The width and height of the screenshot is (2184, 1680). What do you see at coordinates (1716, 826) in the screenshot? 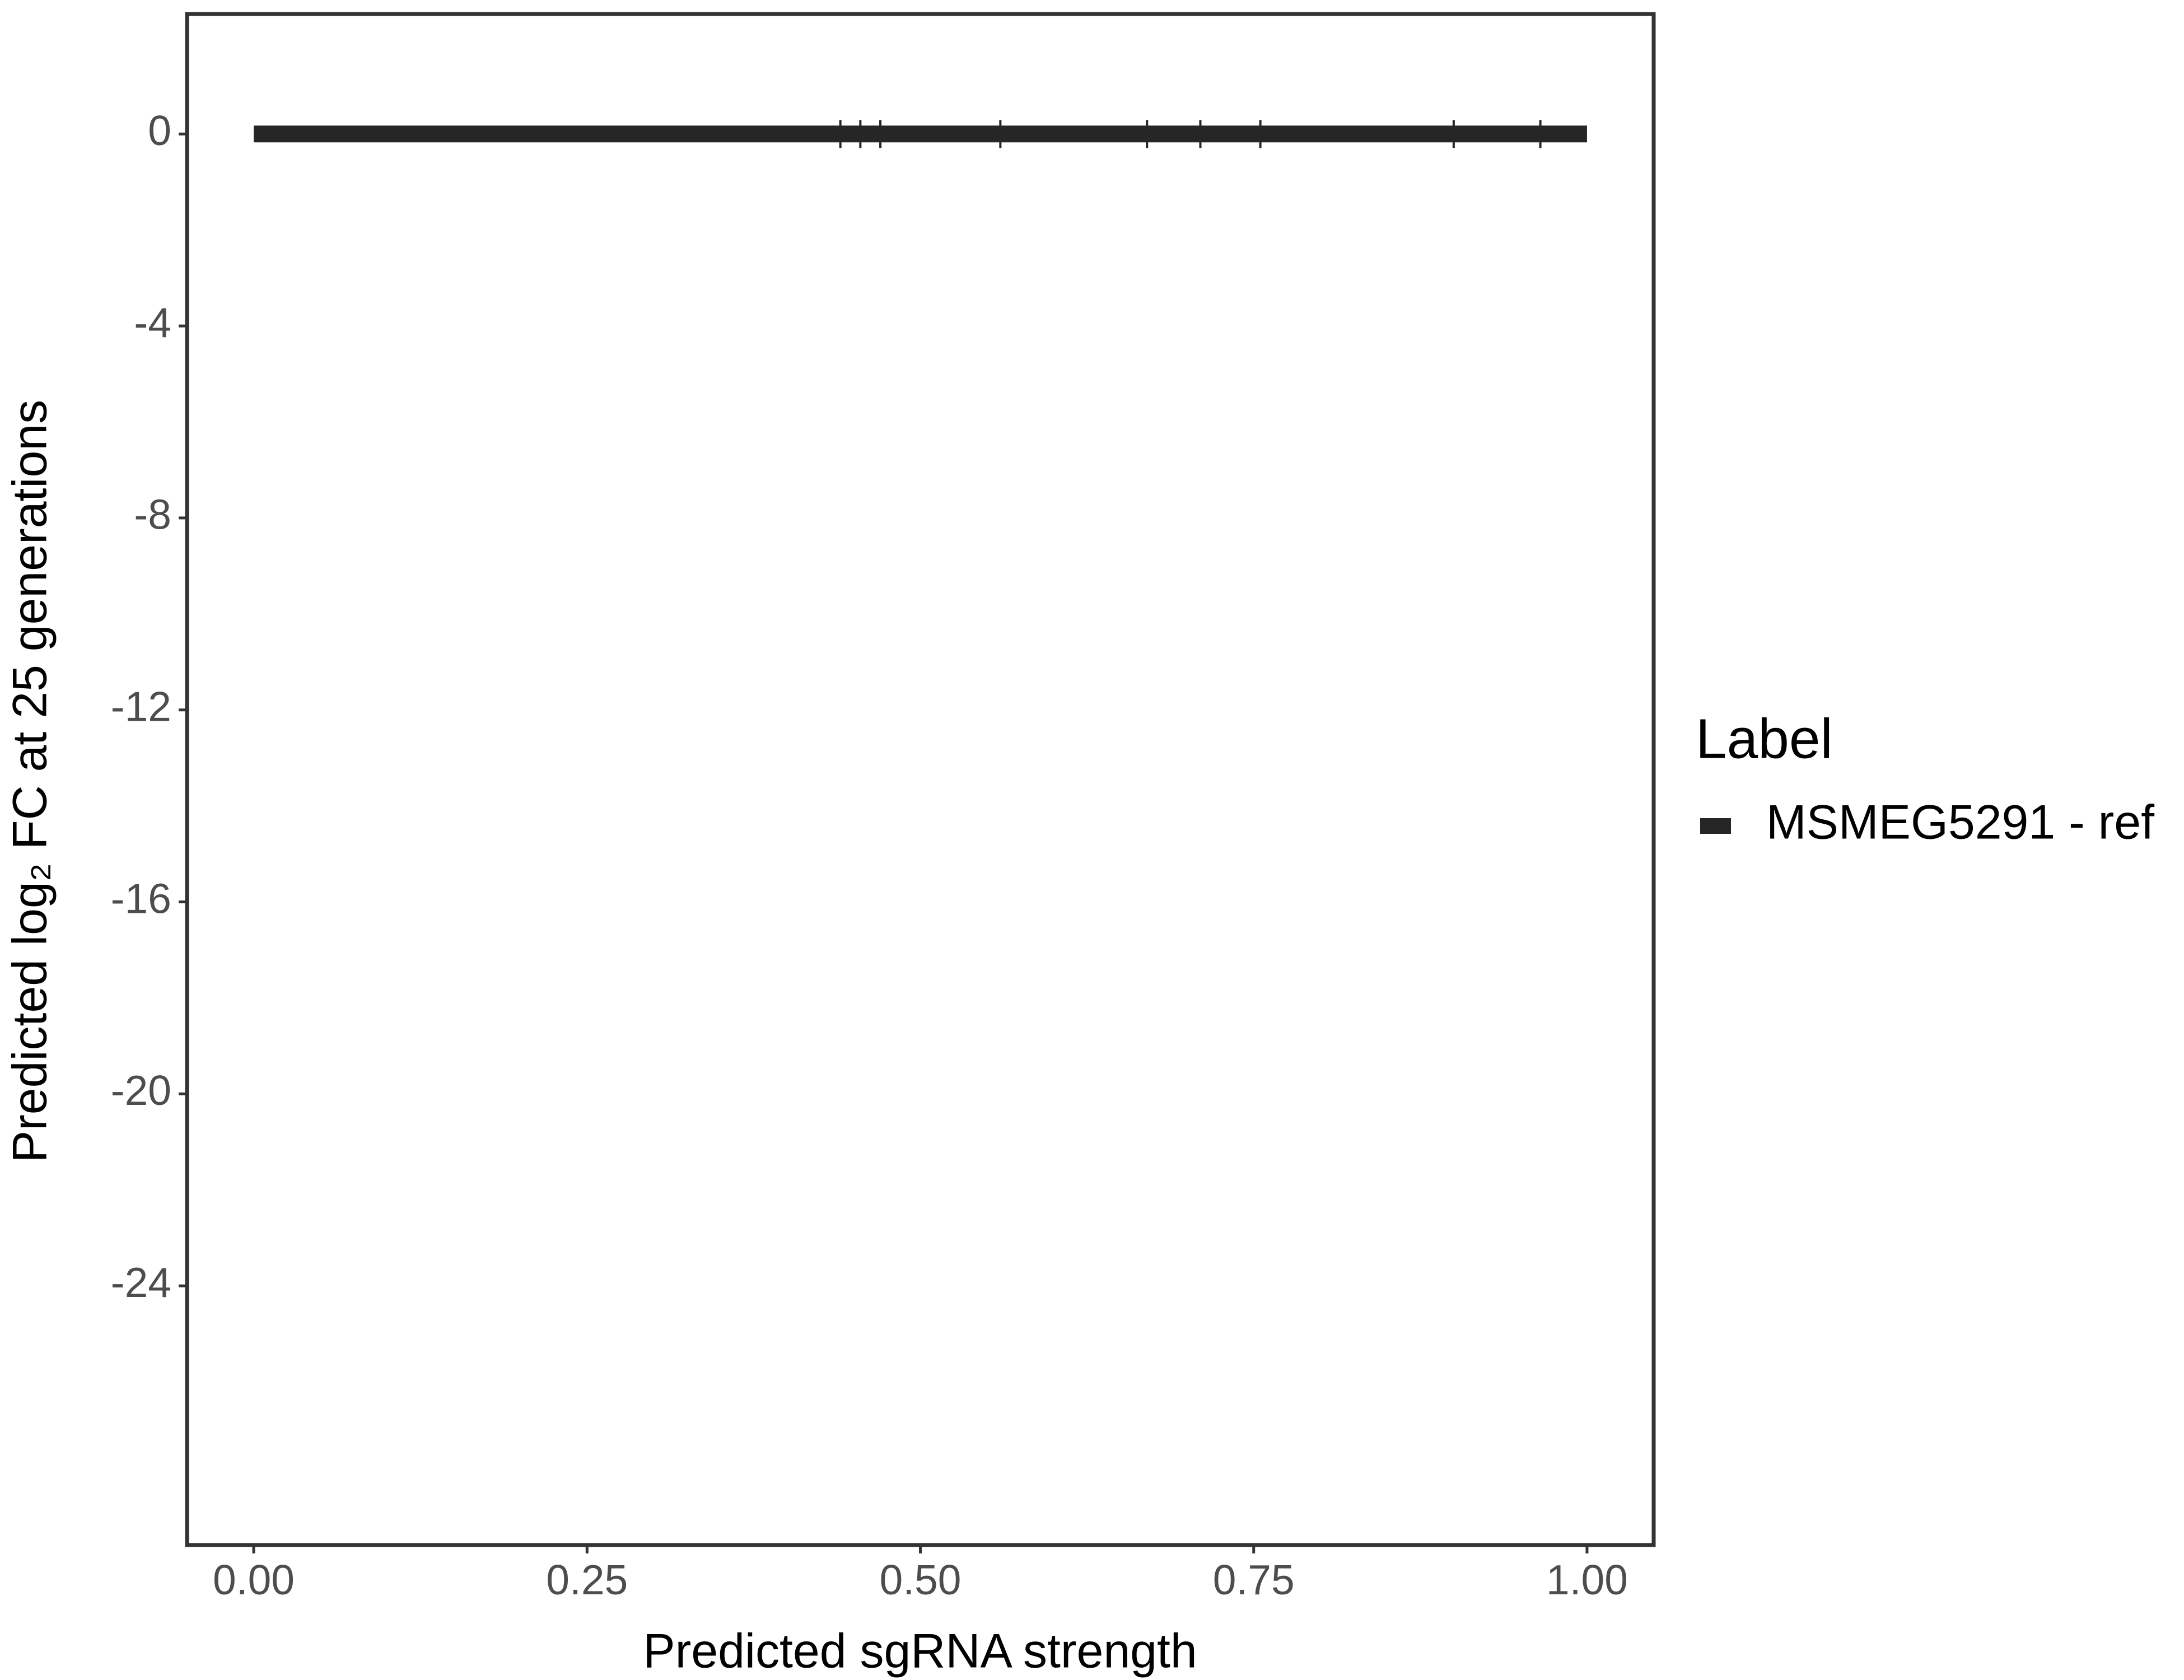
I see `legend-key` at bounding box center [1716, 826].